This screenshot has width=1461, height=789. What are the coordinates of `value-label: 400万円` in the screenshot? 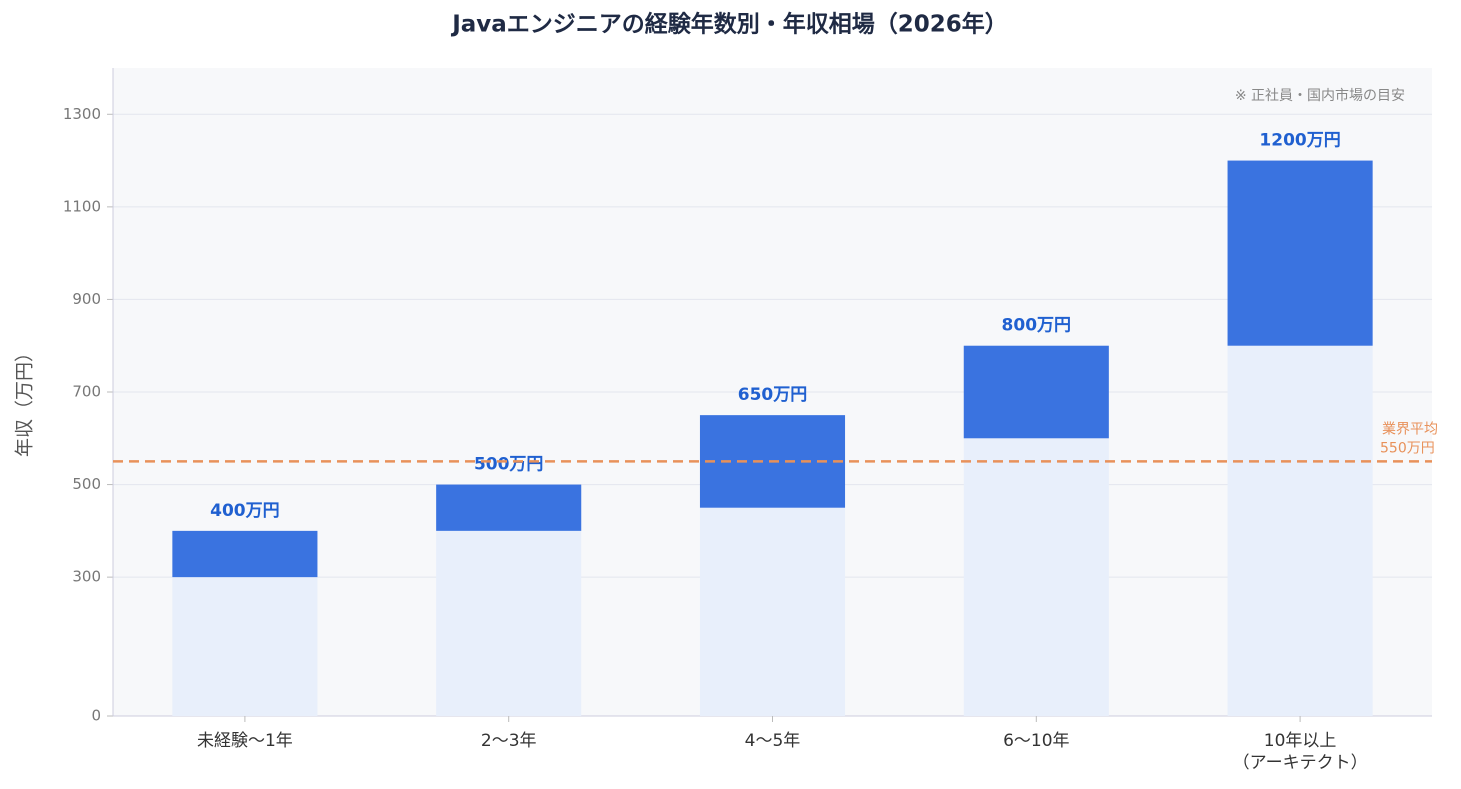 It's located at (245, 511).